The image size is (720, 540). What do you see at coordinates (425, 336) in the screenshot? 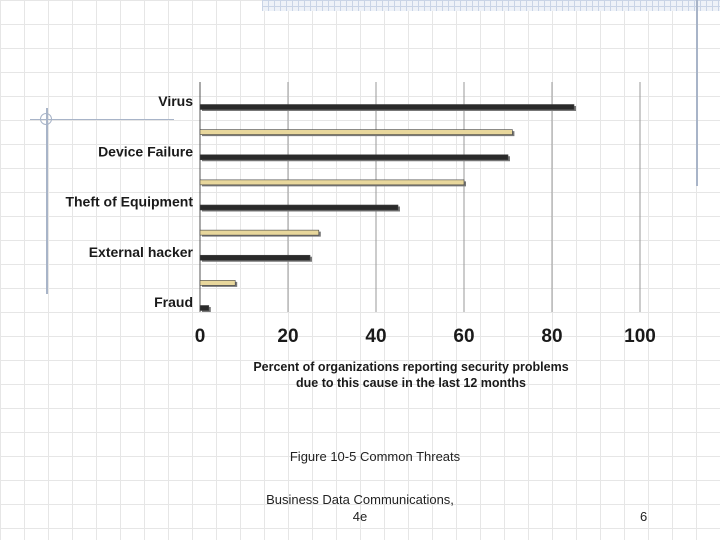
I see `x-tick-labels: 0 20 40 60 80 100` at bounding box center [425, 336].